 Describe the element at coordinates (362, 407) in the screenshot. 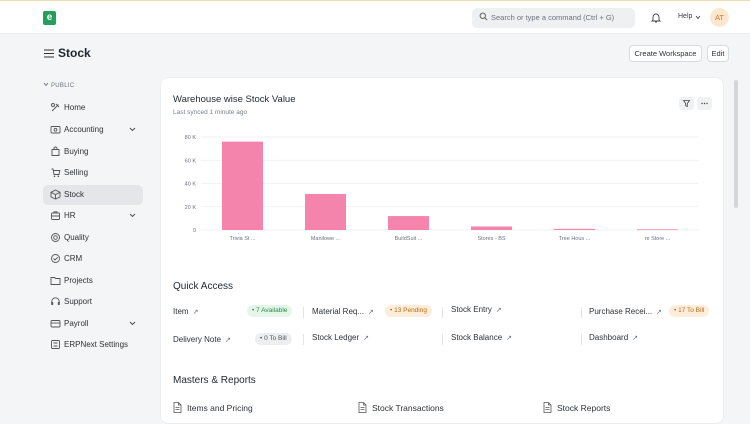

I see `document-icon` at that location.